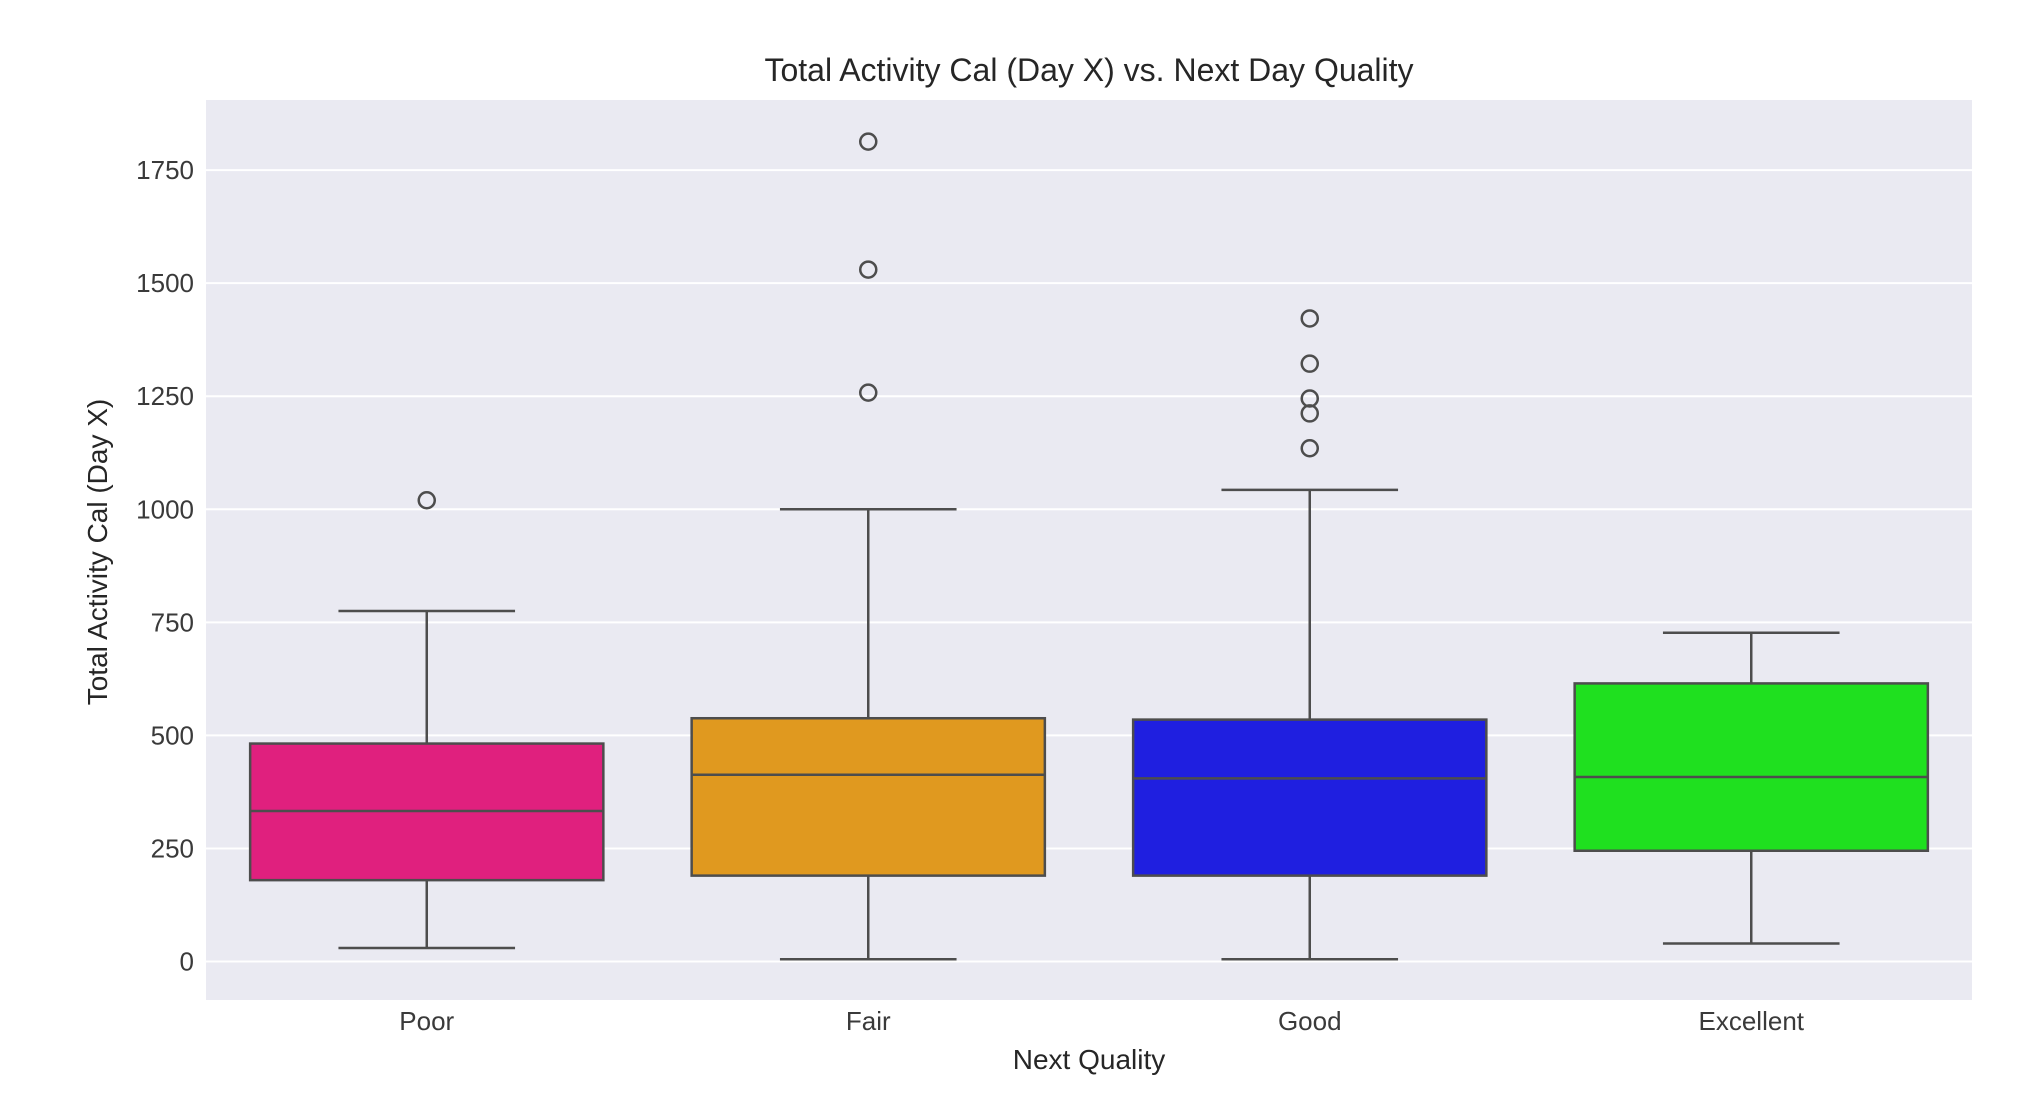  I want to click on y-tick-label: 1750, so click(165, 170).